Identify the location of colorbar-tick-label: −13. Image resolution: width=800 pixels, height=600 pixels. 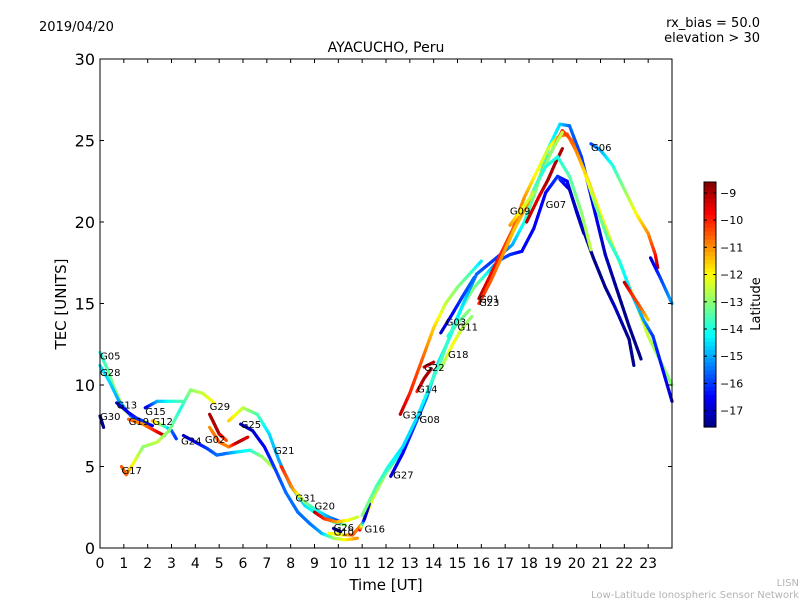
(731, 302).